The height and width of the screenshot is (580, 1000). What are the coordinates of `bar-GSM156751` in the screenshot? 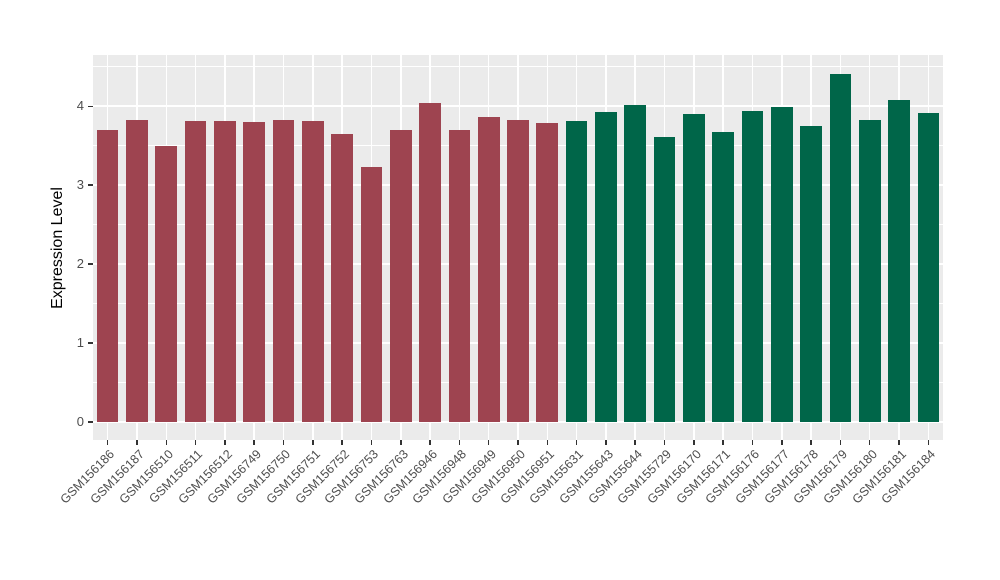 It's located at (312, 271).